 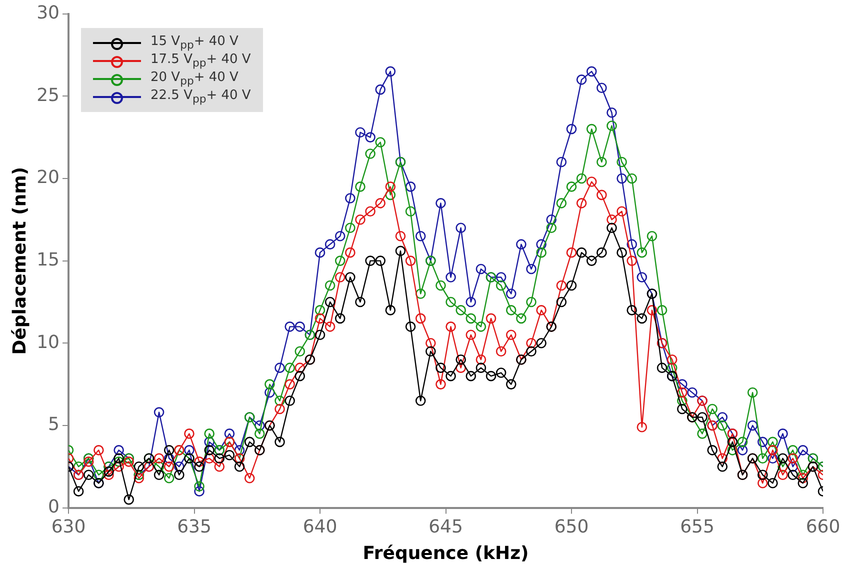 What do you see at coordinates (200, 97) in the screenshot?
I see `legend-label: 22.5 V$_{pp}$+ 40 V` at bounding box center [200, 97].